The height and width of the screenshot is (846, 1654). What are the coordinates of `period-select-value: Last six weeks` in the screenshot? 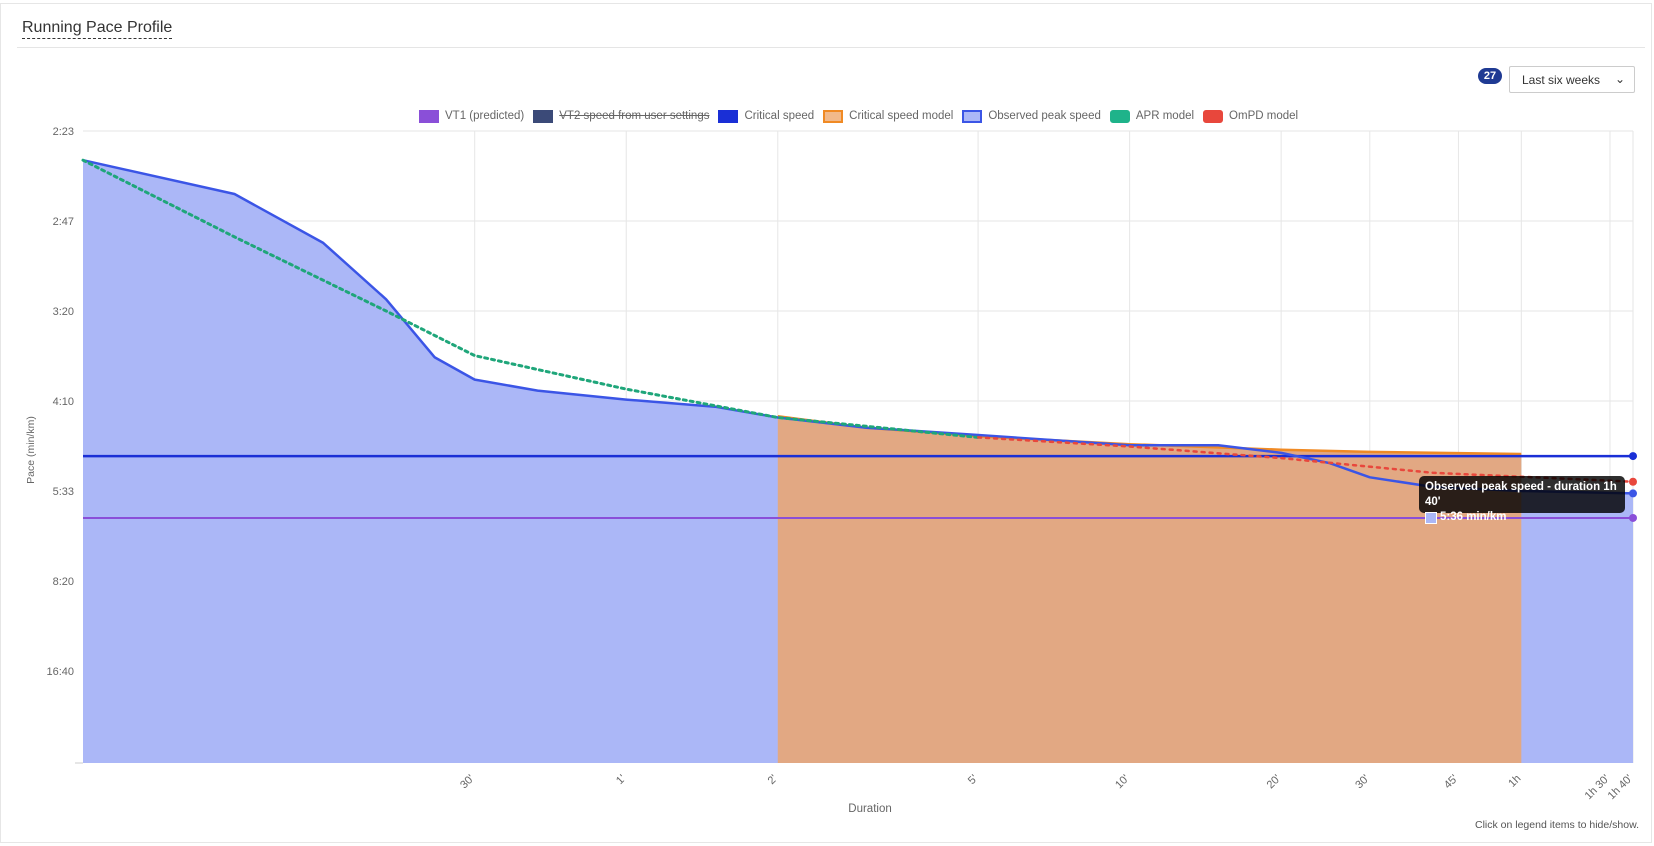 It's located at (1561, 80).